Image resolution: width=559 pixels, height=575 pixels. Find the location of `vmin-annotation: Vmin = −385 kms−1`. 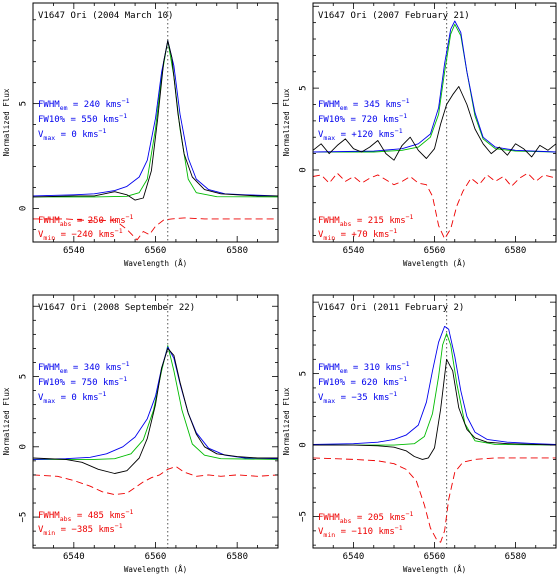

vmin-annotation: Vmin = −385 kms−1 is located at coordinates (80, 529).